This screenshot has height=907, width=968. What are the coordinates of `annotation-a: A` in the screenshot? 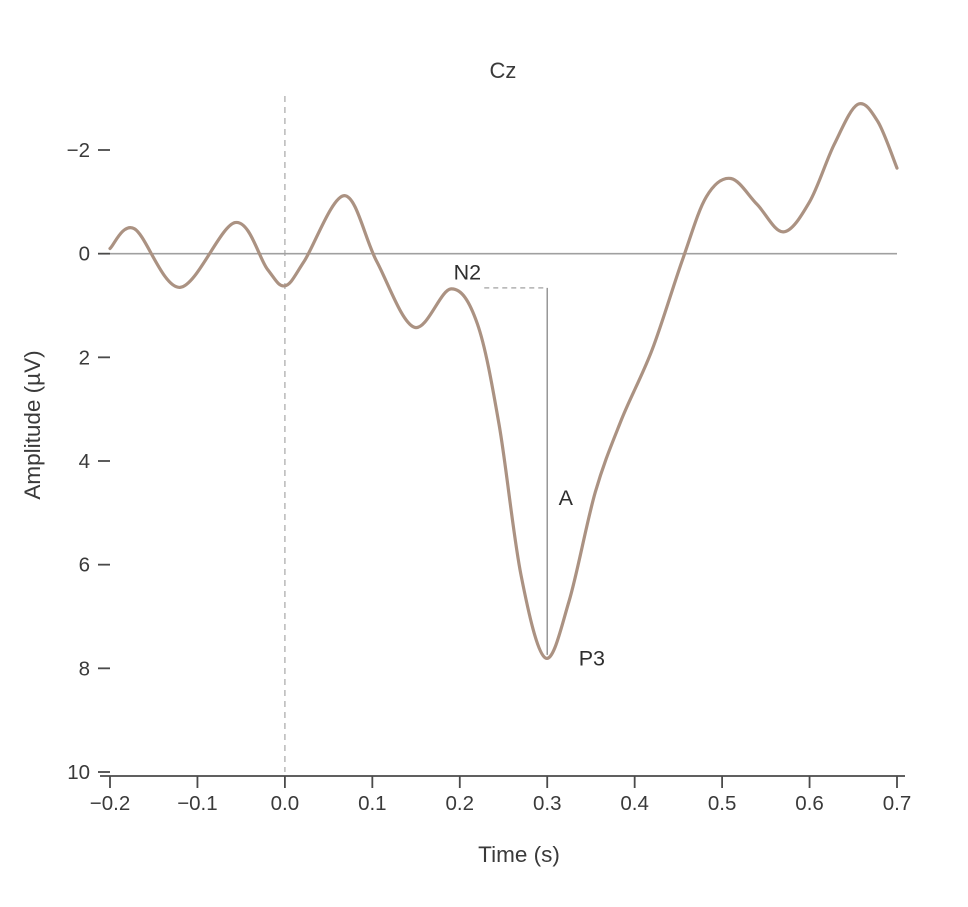 It's located at (566, 498).